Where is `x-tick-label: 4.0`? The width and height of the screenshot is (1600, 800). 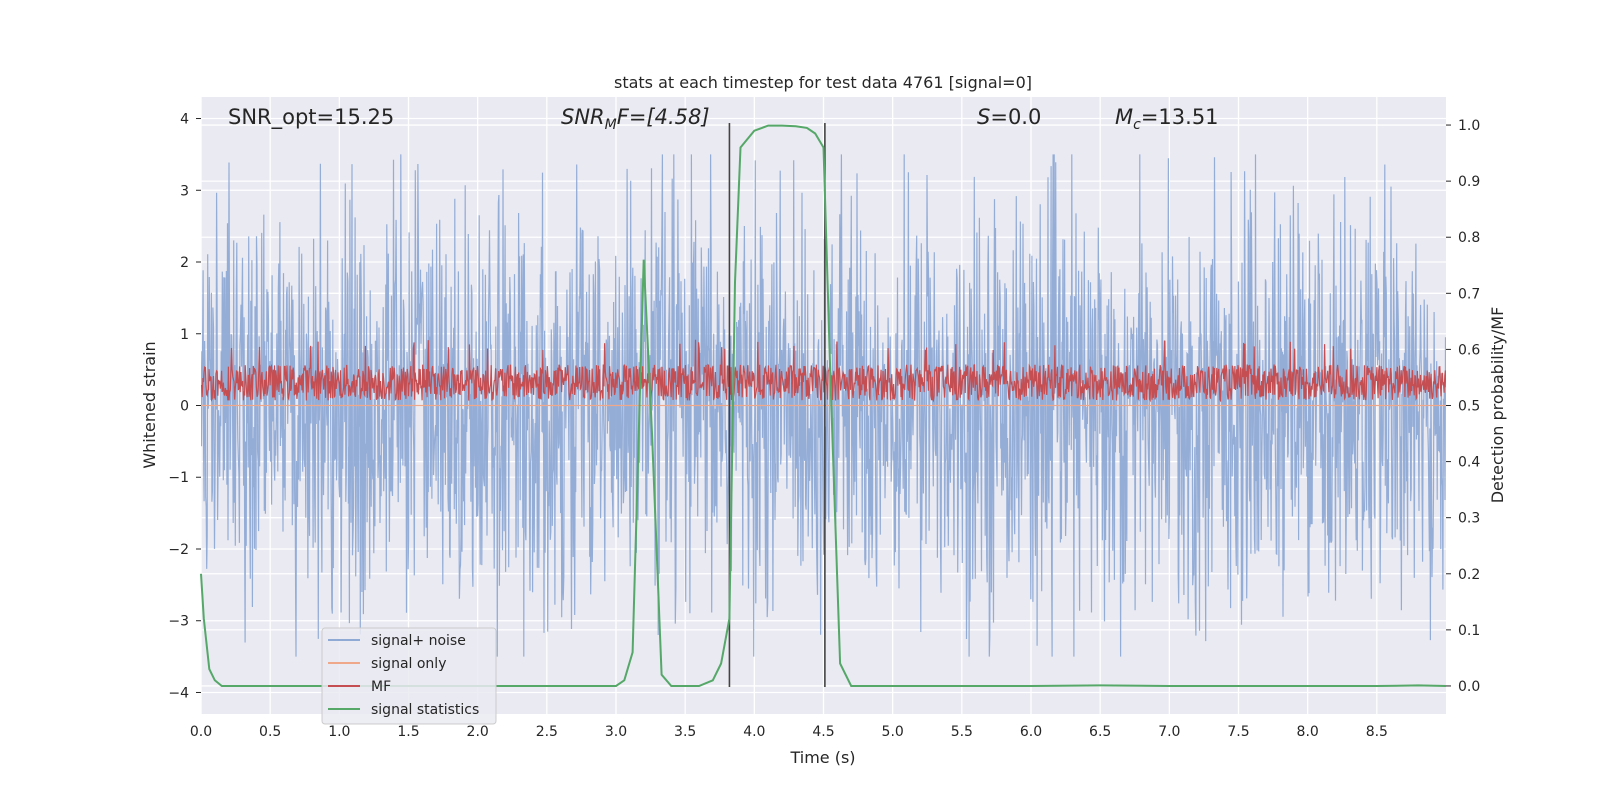 x-tick-label: 4.0 is located at coordinates (754, 732).